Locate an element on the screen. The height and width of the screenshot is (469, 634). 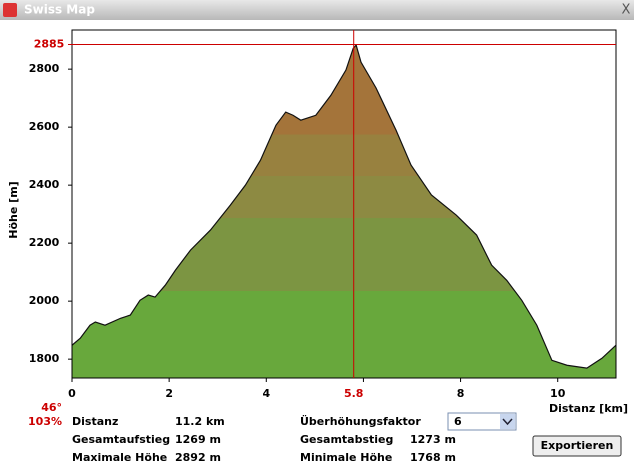
x-axis-label: Distanz [km] is located at coordinates (588, 408).